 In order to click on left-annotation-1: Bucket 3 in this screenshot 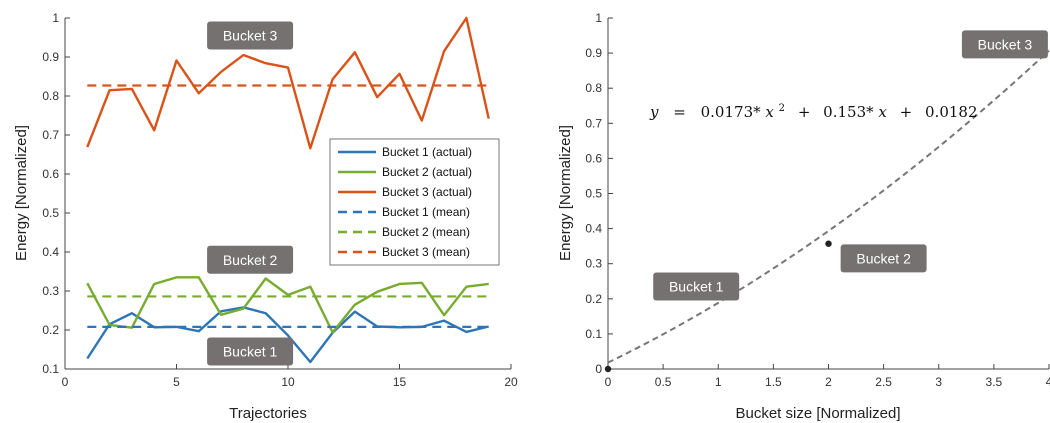, I will do `click(250, 35)`.